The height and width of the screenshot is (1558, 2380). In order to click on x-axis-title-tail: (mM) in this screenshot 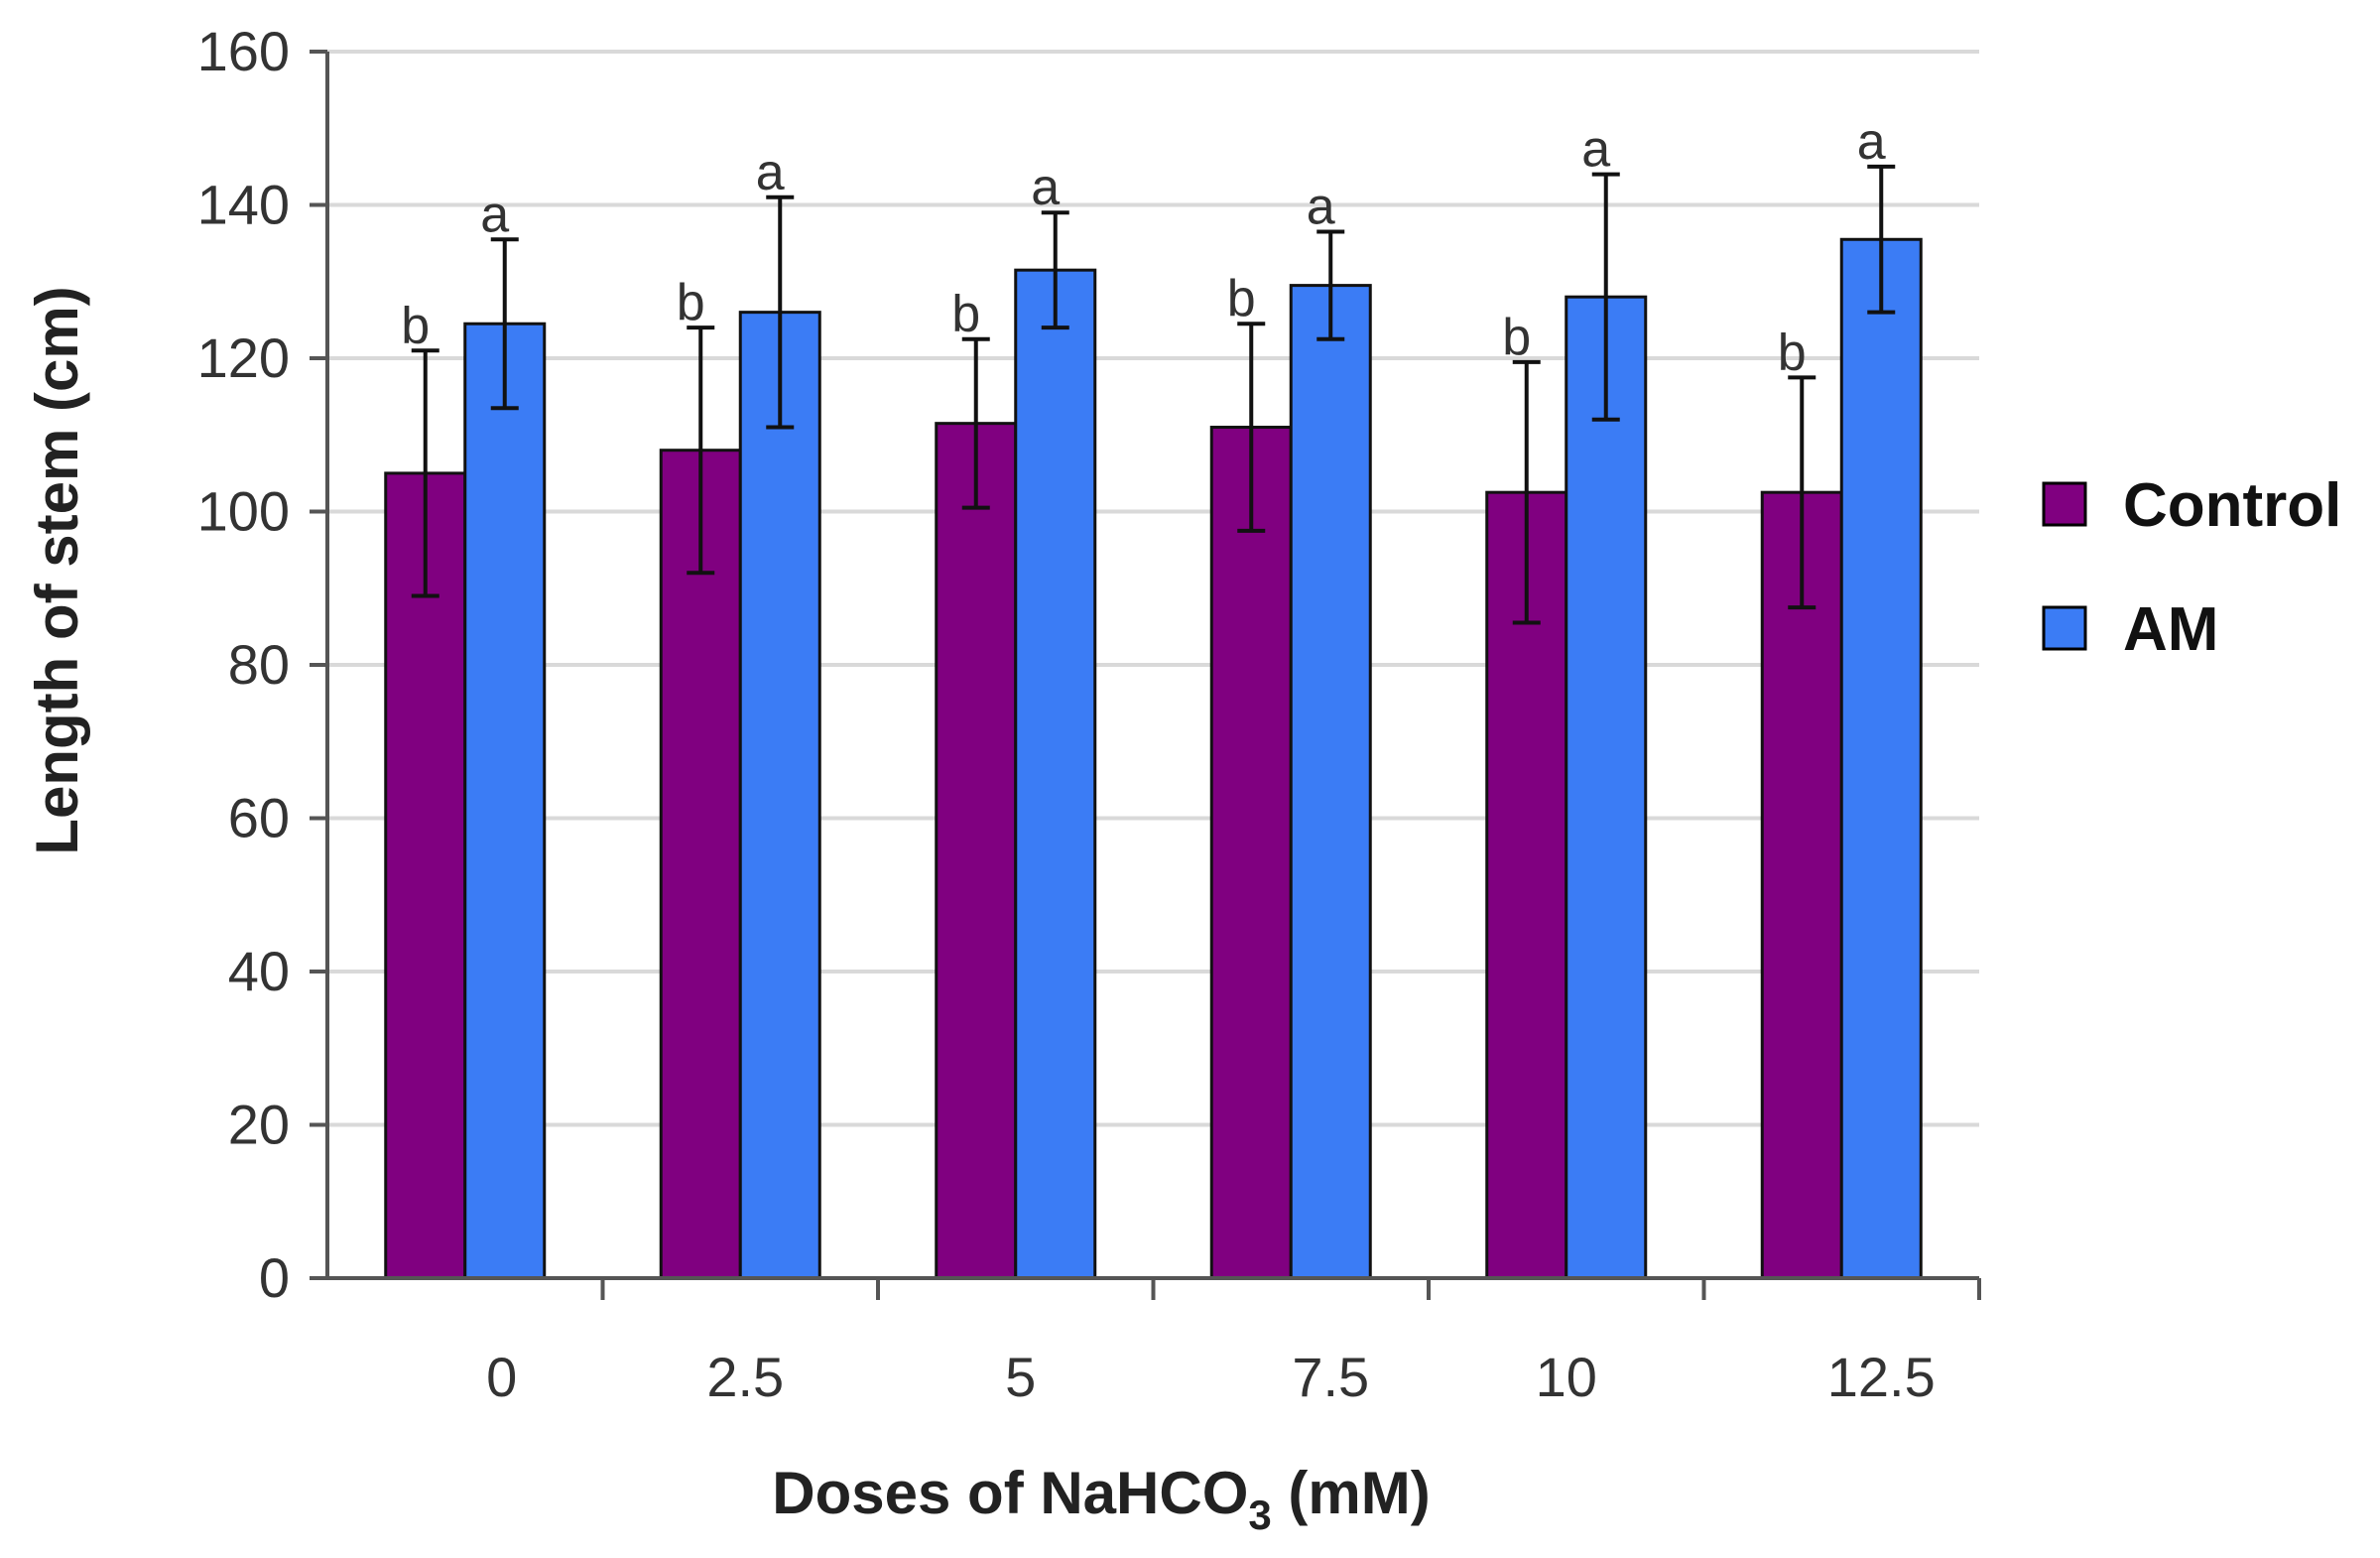, I will do `click(1351, 1493)`.